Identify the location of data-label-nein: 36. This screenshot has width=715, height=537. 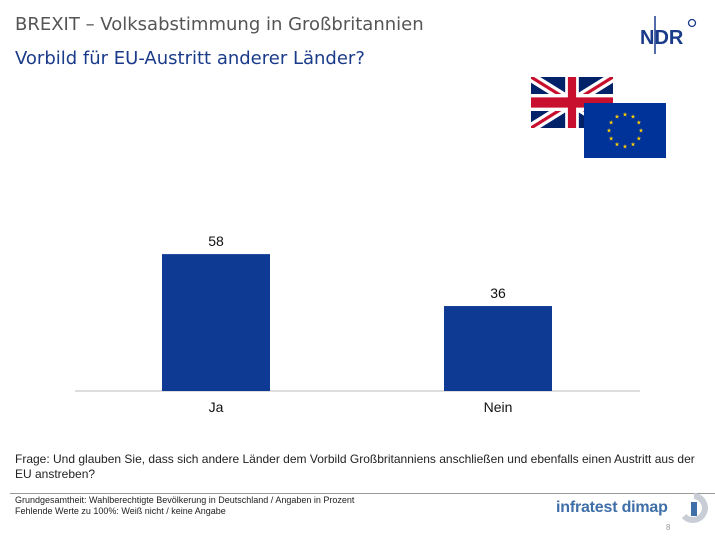
(498, 293).